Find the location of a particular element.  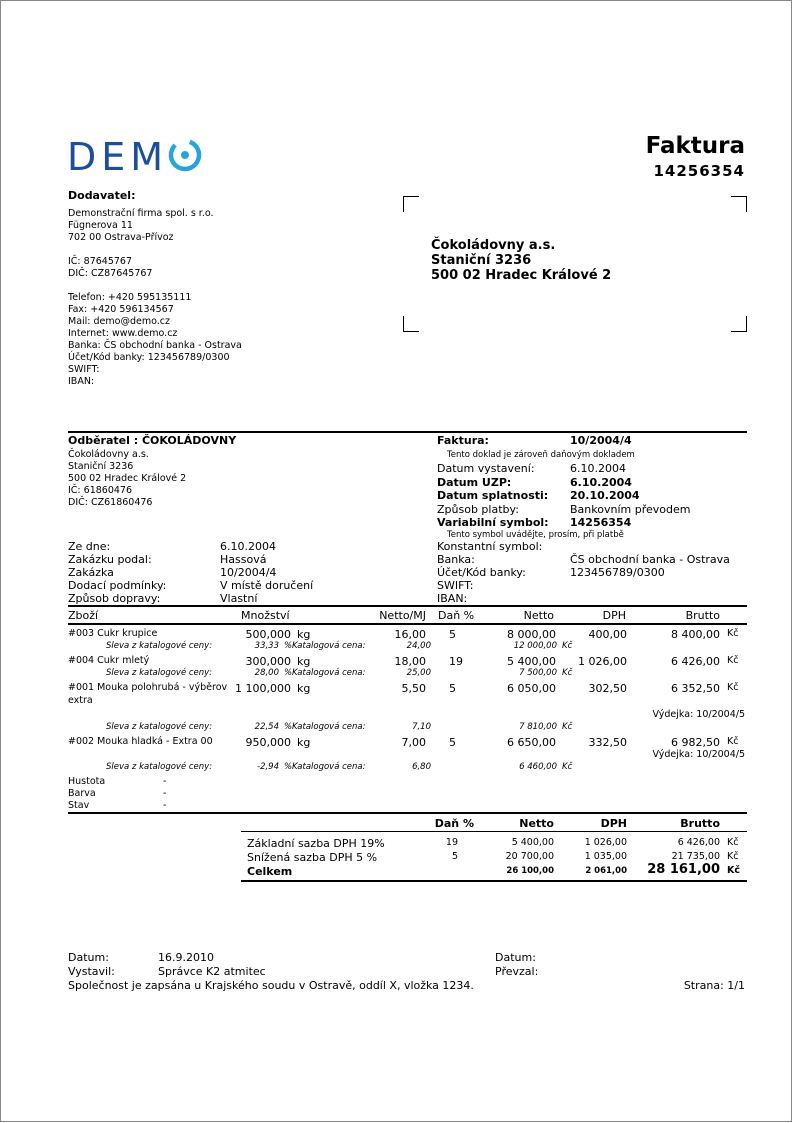

catalog-currency: Kč is located at coordinates (567, 646).